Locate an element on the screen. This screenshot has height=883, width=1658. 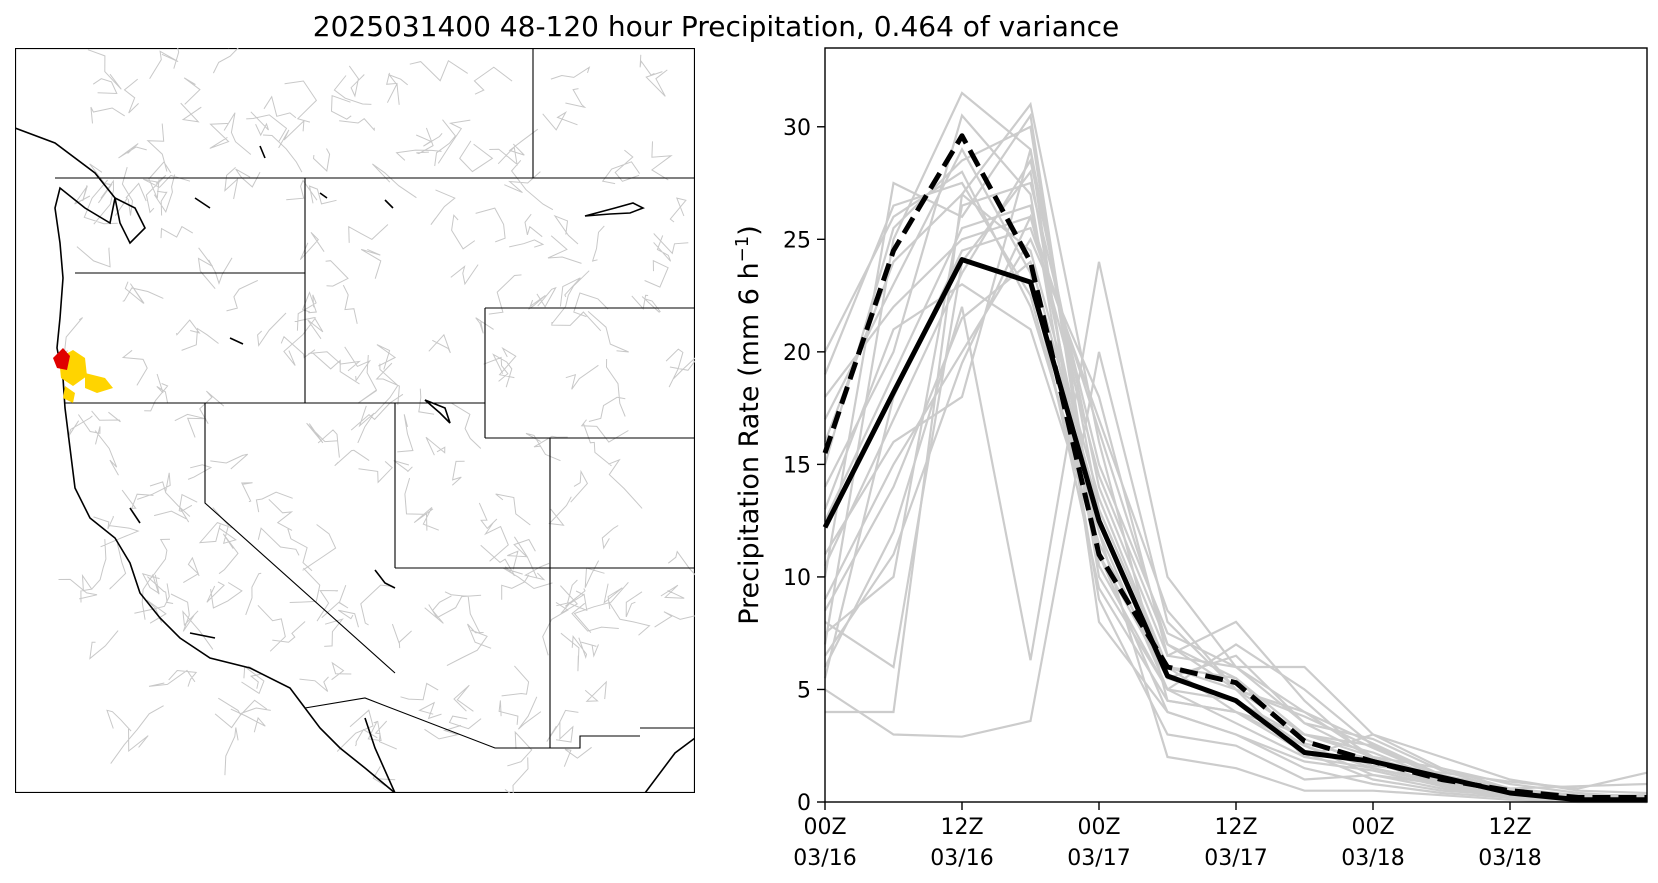
y-tick-label: 0 is located at coordinates (804, 803).